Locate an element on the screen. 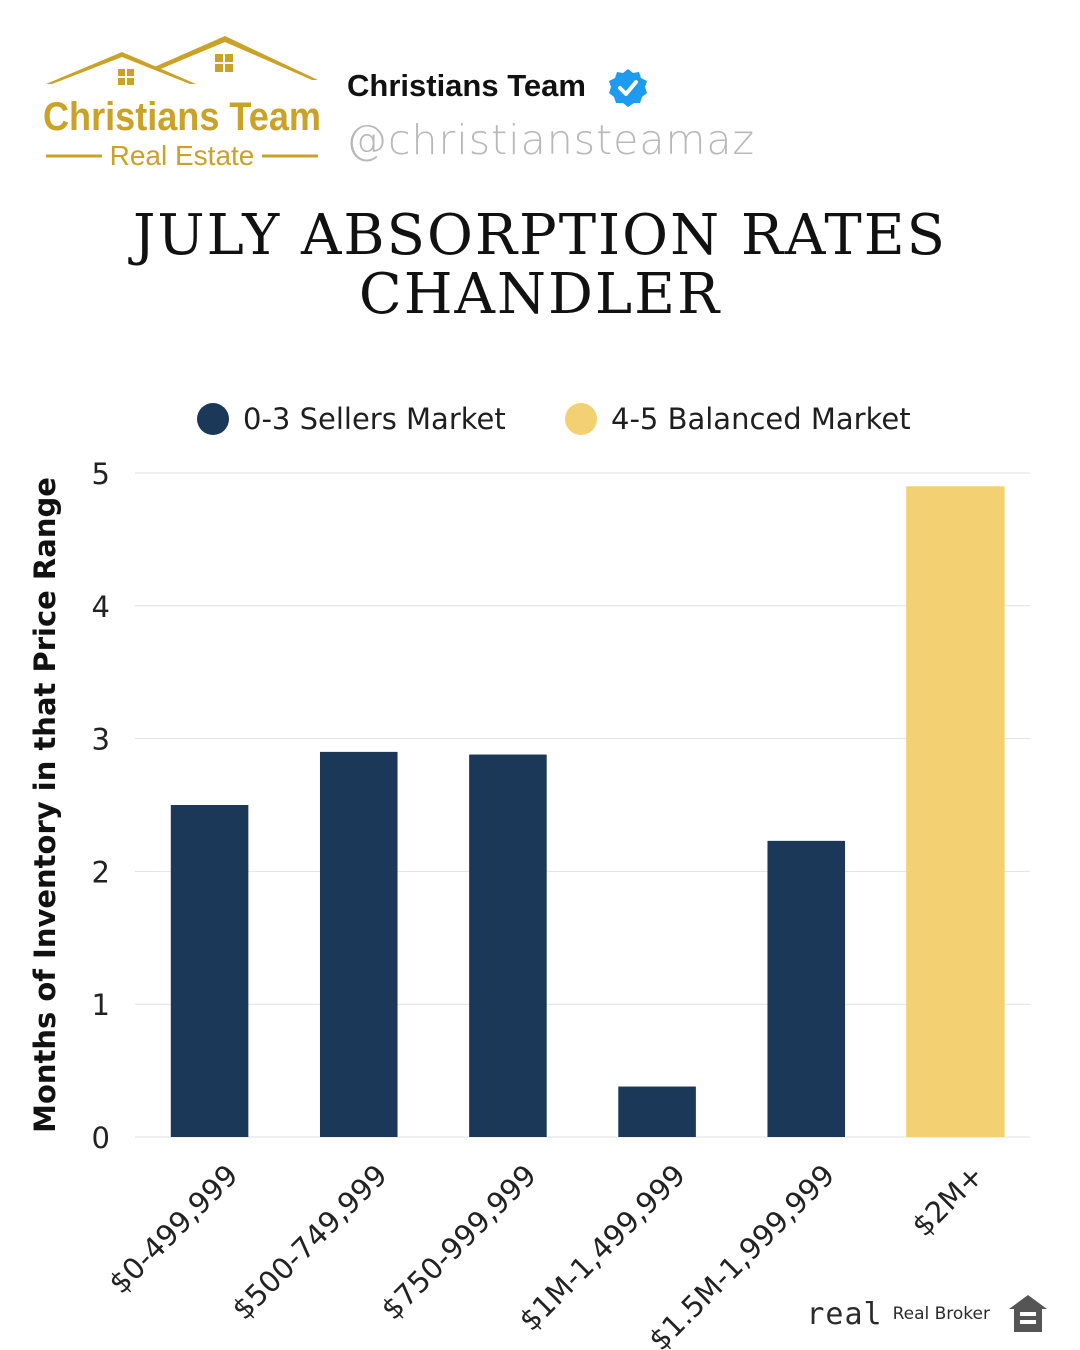 The width and height of the screenshot is (1080, 1350). legend-item-sellers: 0-3 Sellers Market is located at coordinates (351, 419).